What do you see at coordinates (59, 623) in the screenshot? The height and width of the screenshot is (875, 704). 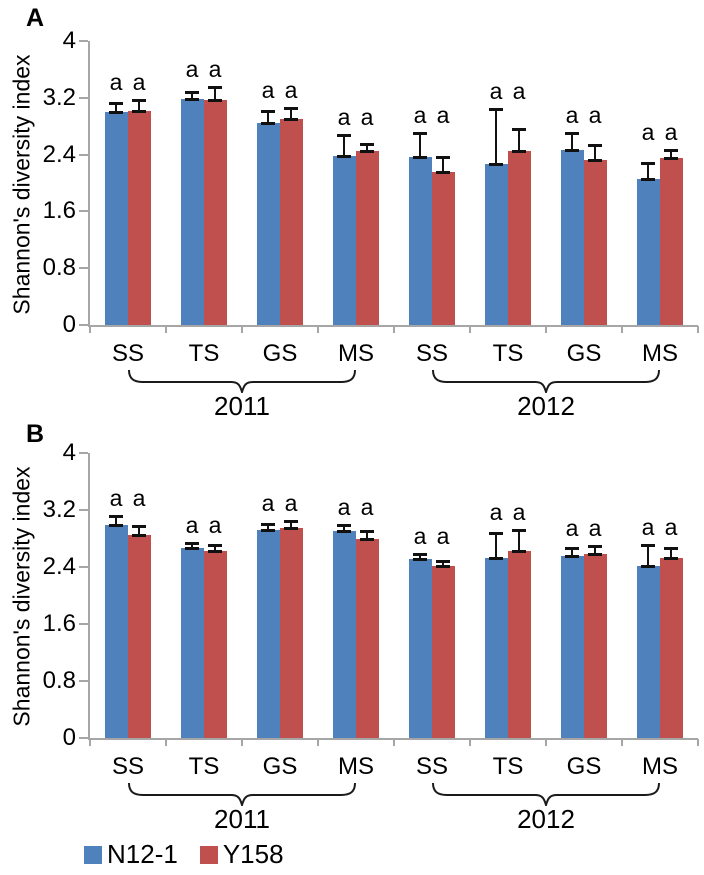 I see `y-tick-label: 1.6` at bounding box center [59, 623].